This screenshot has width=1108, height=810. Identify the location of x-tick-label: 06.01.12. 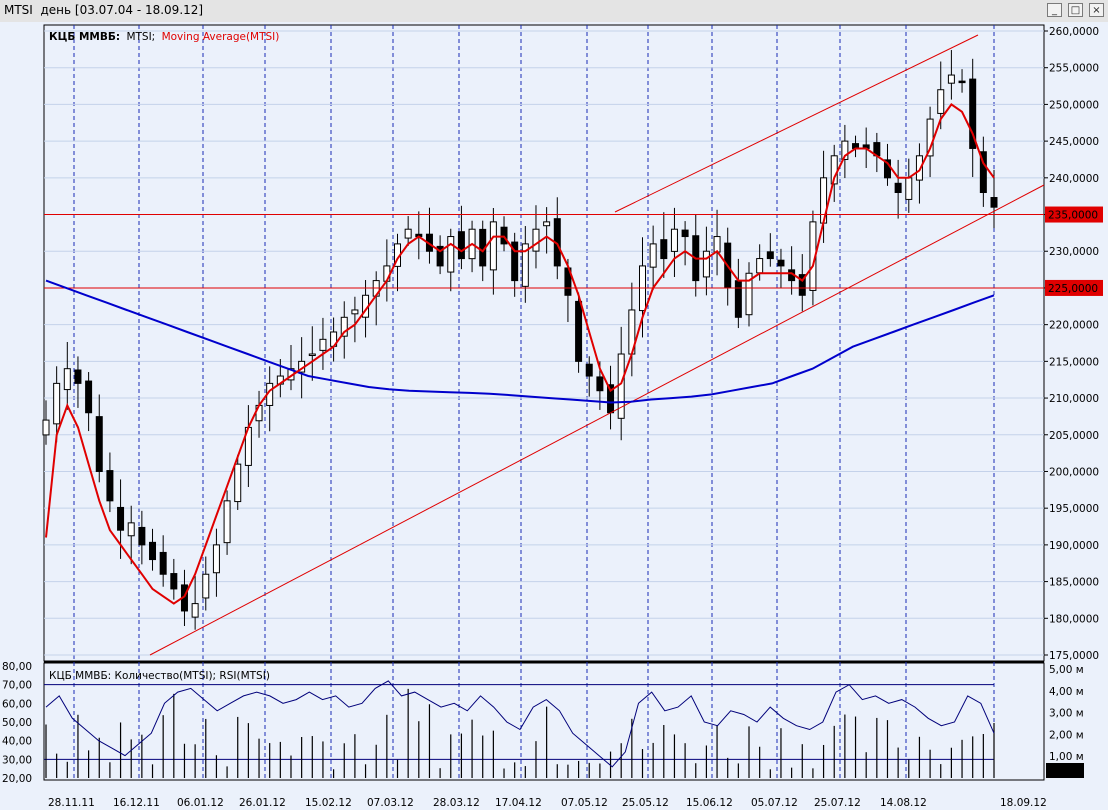
(200, 803).